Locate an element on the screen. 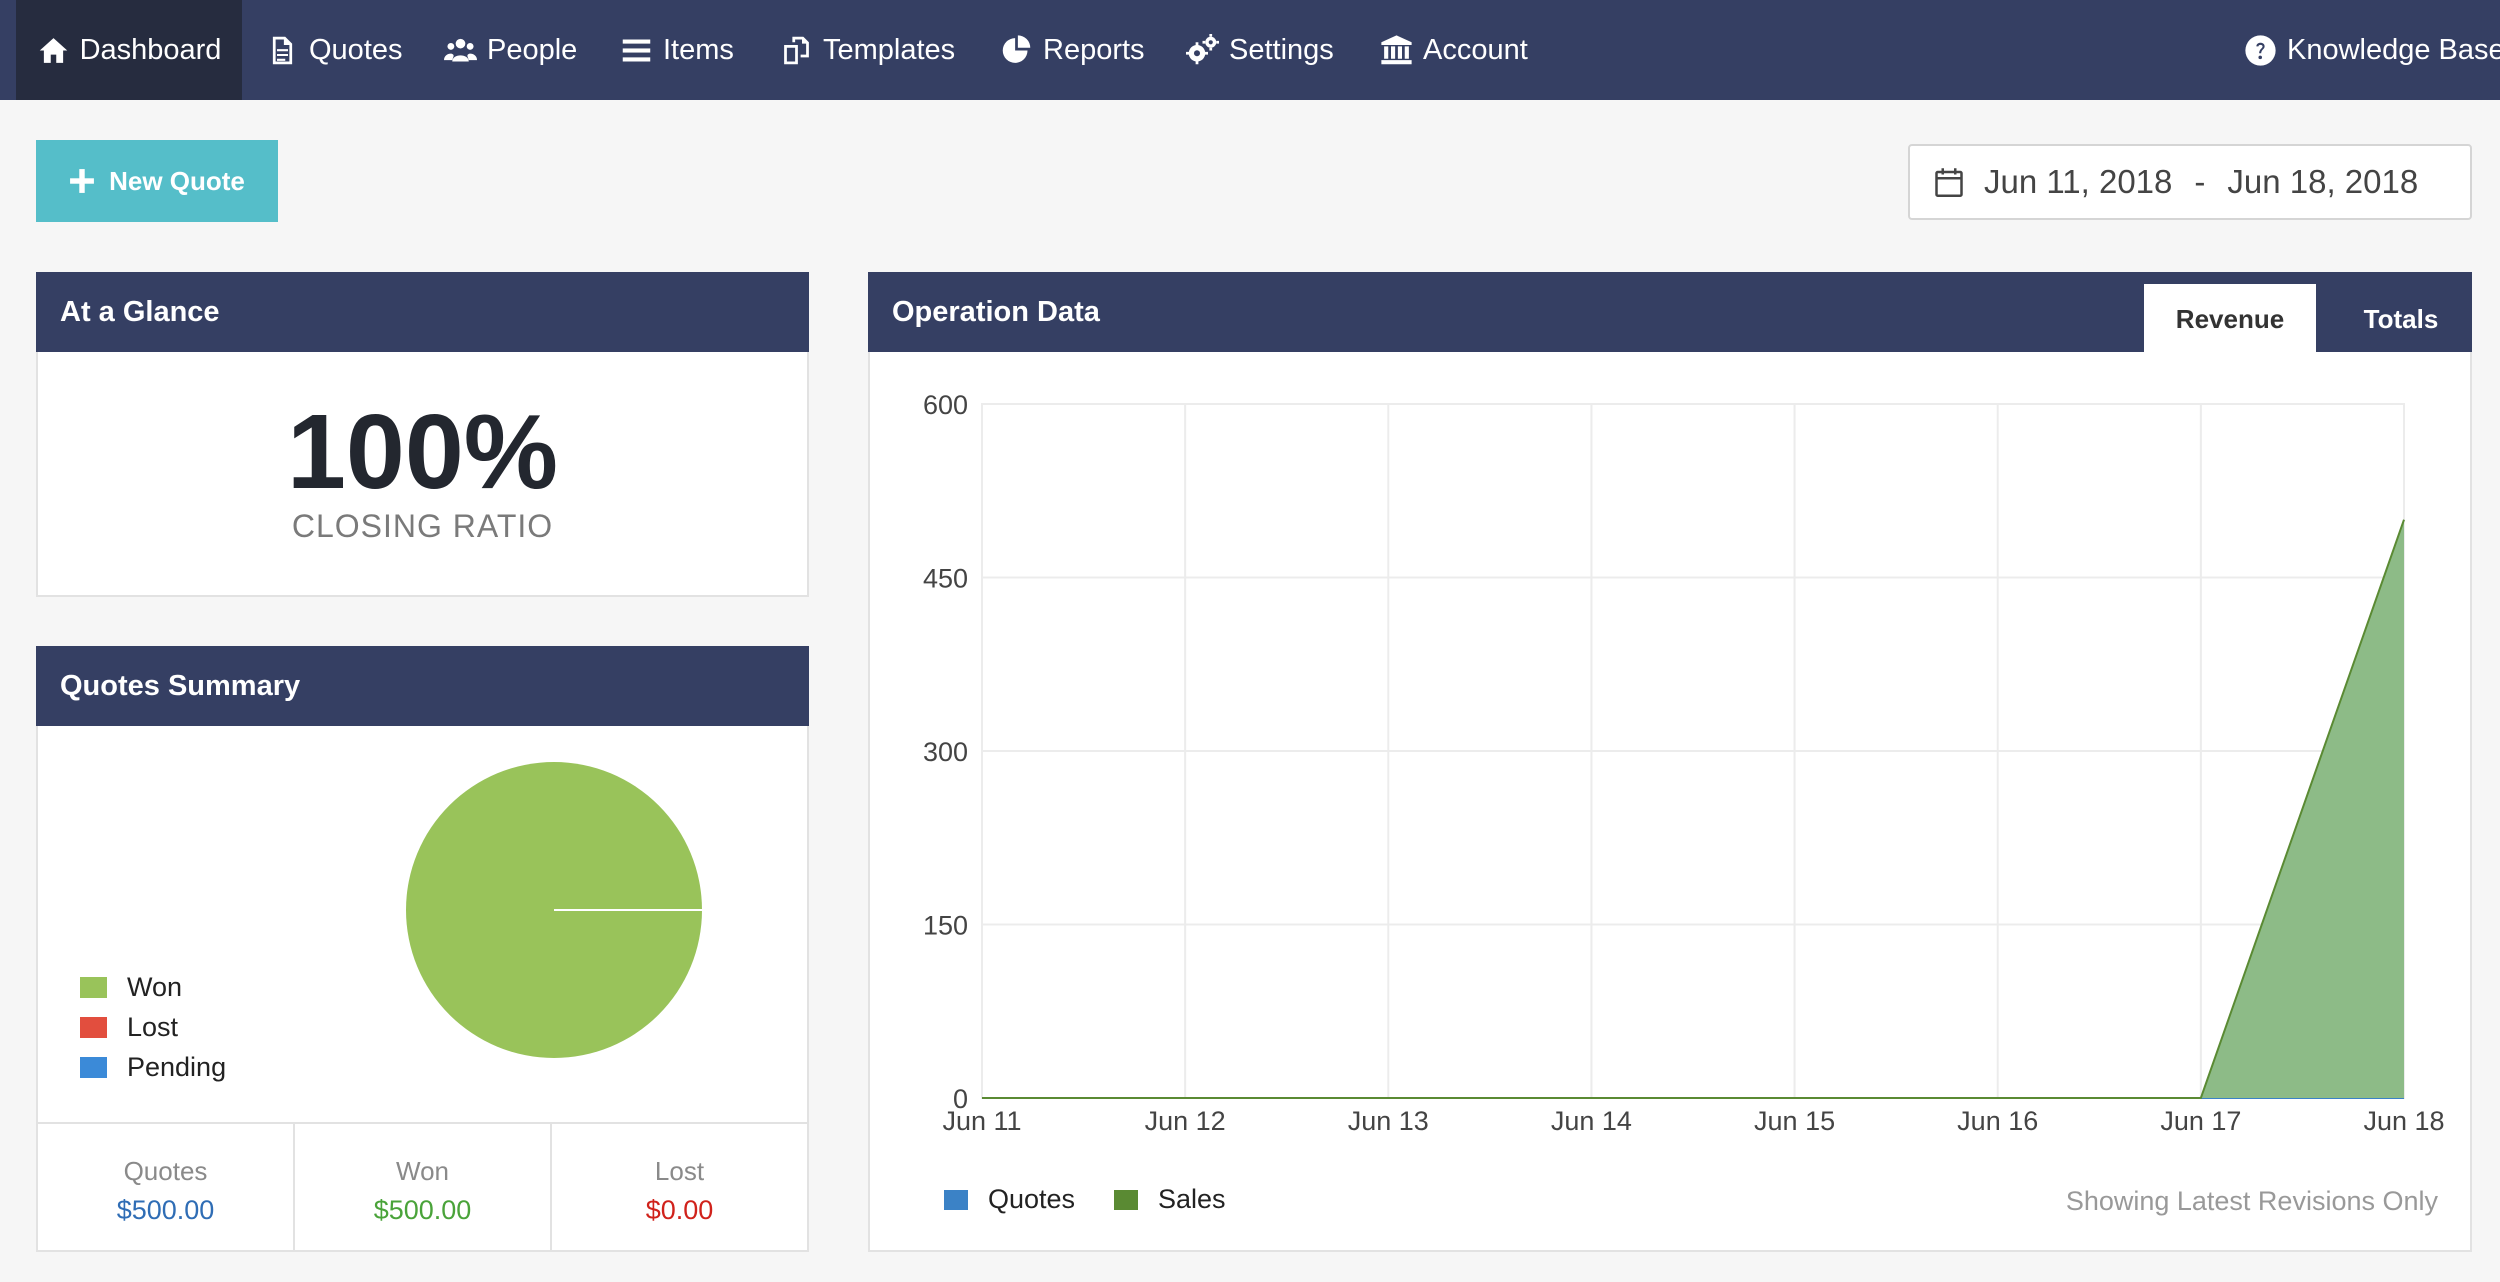  nav-item-knowledge-base: Knowledge Base is located at coordinates (2372, 50).